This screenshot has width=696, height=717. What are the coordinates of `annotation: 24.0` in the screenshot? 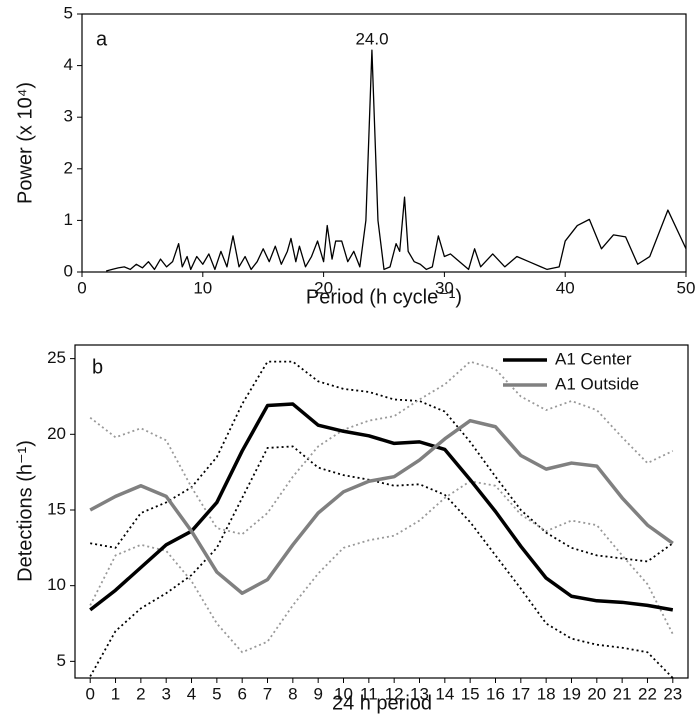 It's located at (371, 38).